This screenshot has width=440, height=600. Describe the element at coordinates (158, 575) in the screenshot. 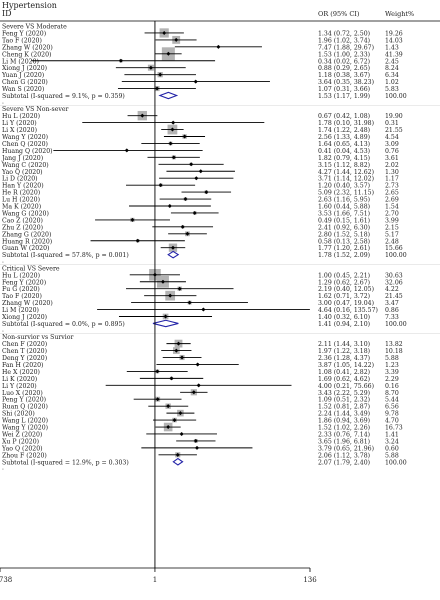

I see `x-axis: .00738 1 136` at that location.